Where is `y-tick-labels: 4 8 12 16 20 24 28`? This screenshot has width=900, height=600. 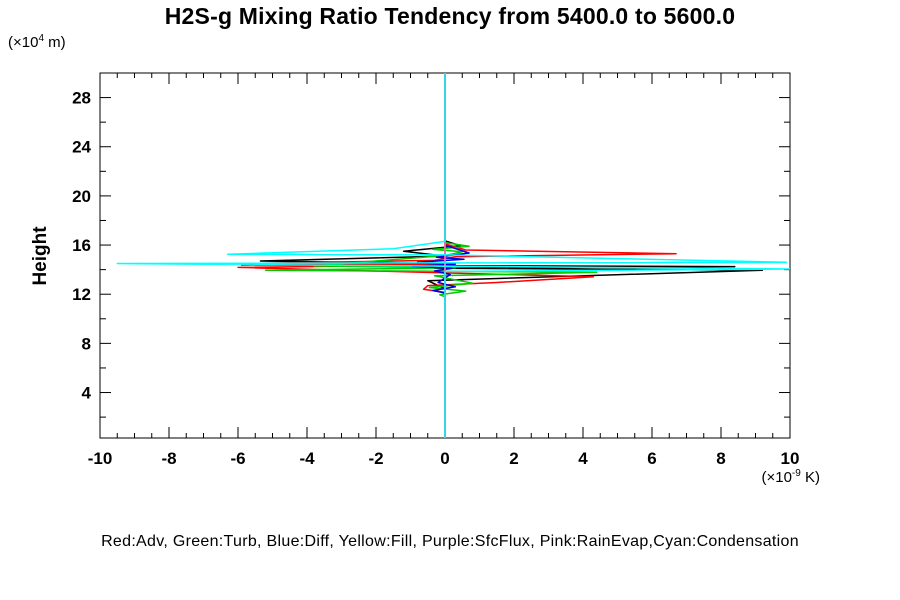
y-tick-labels: 4 8 12 16 20 24 28 is located at coordinates (81, 246).